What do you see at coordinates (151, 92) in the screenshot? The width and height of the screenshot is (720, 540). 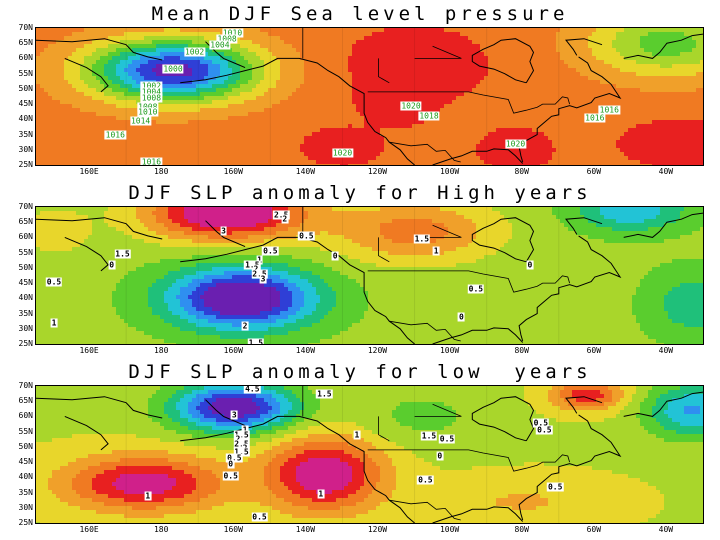 I see `contour-label: 1004` at bounding box center [151, 92].